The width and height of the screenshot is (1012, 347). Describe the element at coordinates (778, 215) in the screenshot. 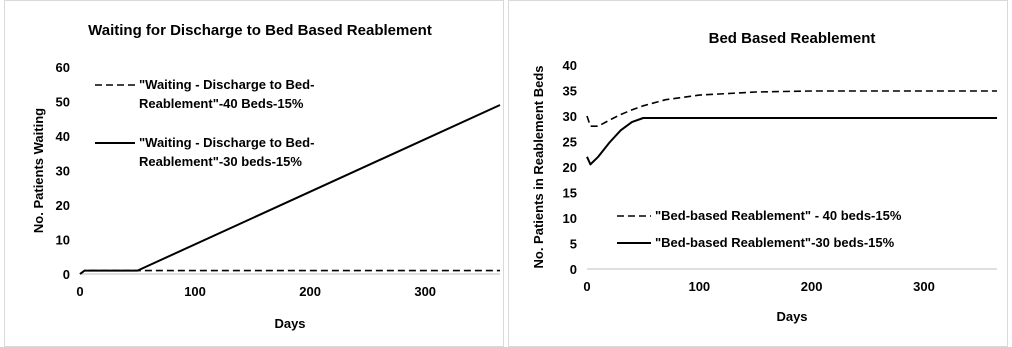

I see `legend-label-1: "Bed-based Reablement" - 40 beds-15%` at that location.